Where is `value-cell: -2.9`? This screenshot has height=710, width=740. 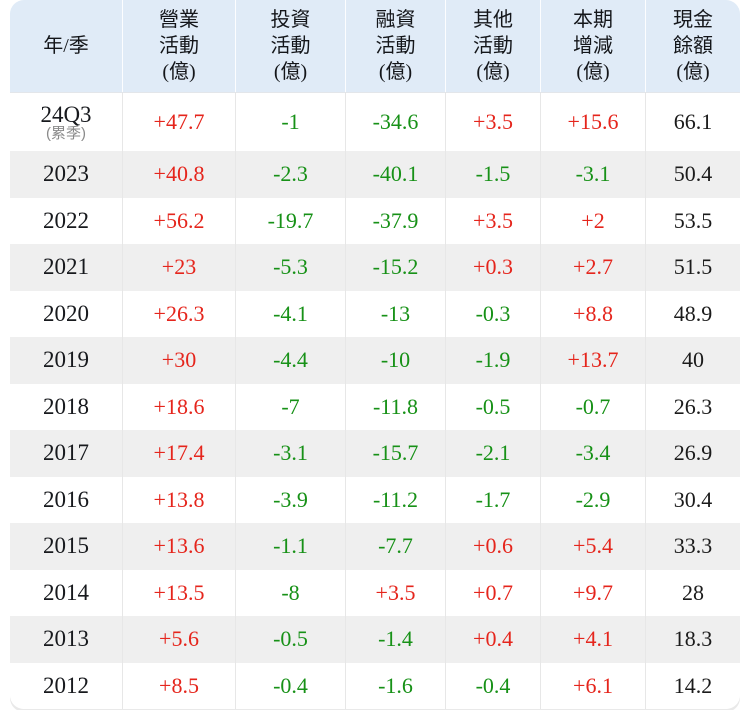 value-cell: -2.9 is located at coordinates (592, 499).